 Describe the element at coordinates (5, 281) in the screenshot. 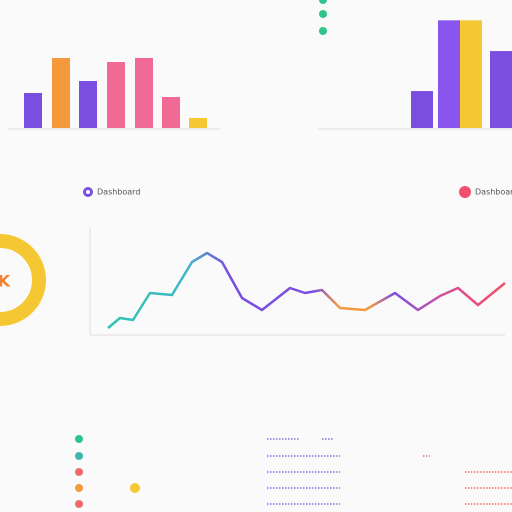

I see `donut-label: K` at that location.